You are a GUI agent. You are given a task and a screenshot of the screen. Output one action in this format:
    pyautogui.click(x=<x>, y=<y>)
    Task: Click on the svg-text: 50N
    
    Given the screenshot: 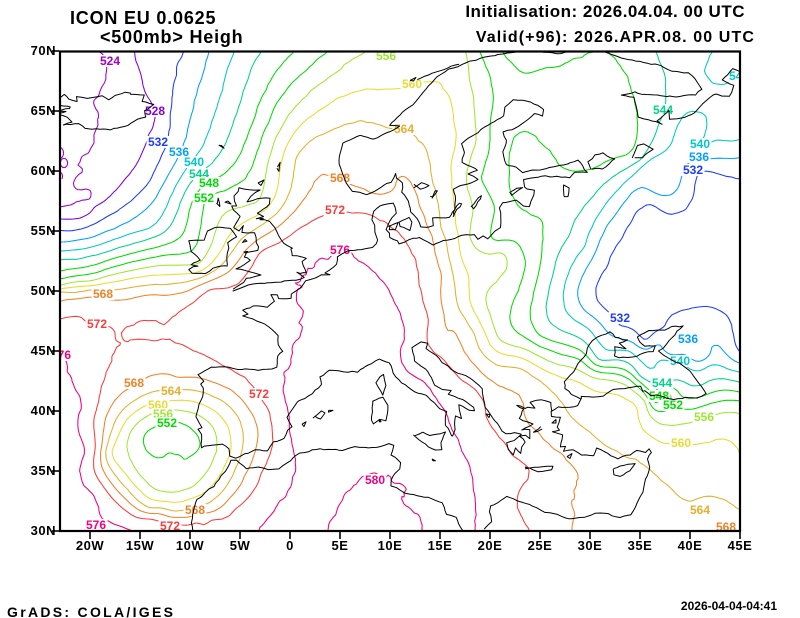 What is the action you would take?
    pyautogui.click(x=43, y=290)
    